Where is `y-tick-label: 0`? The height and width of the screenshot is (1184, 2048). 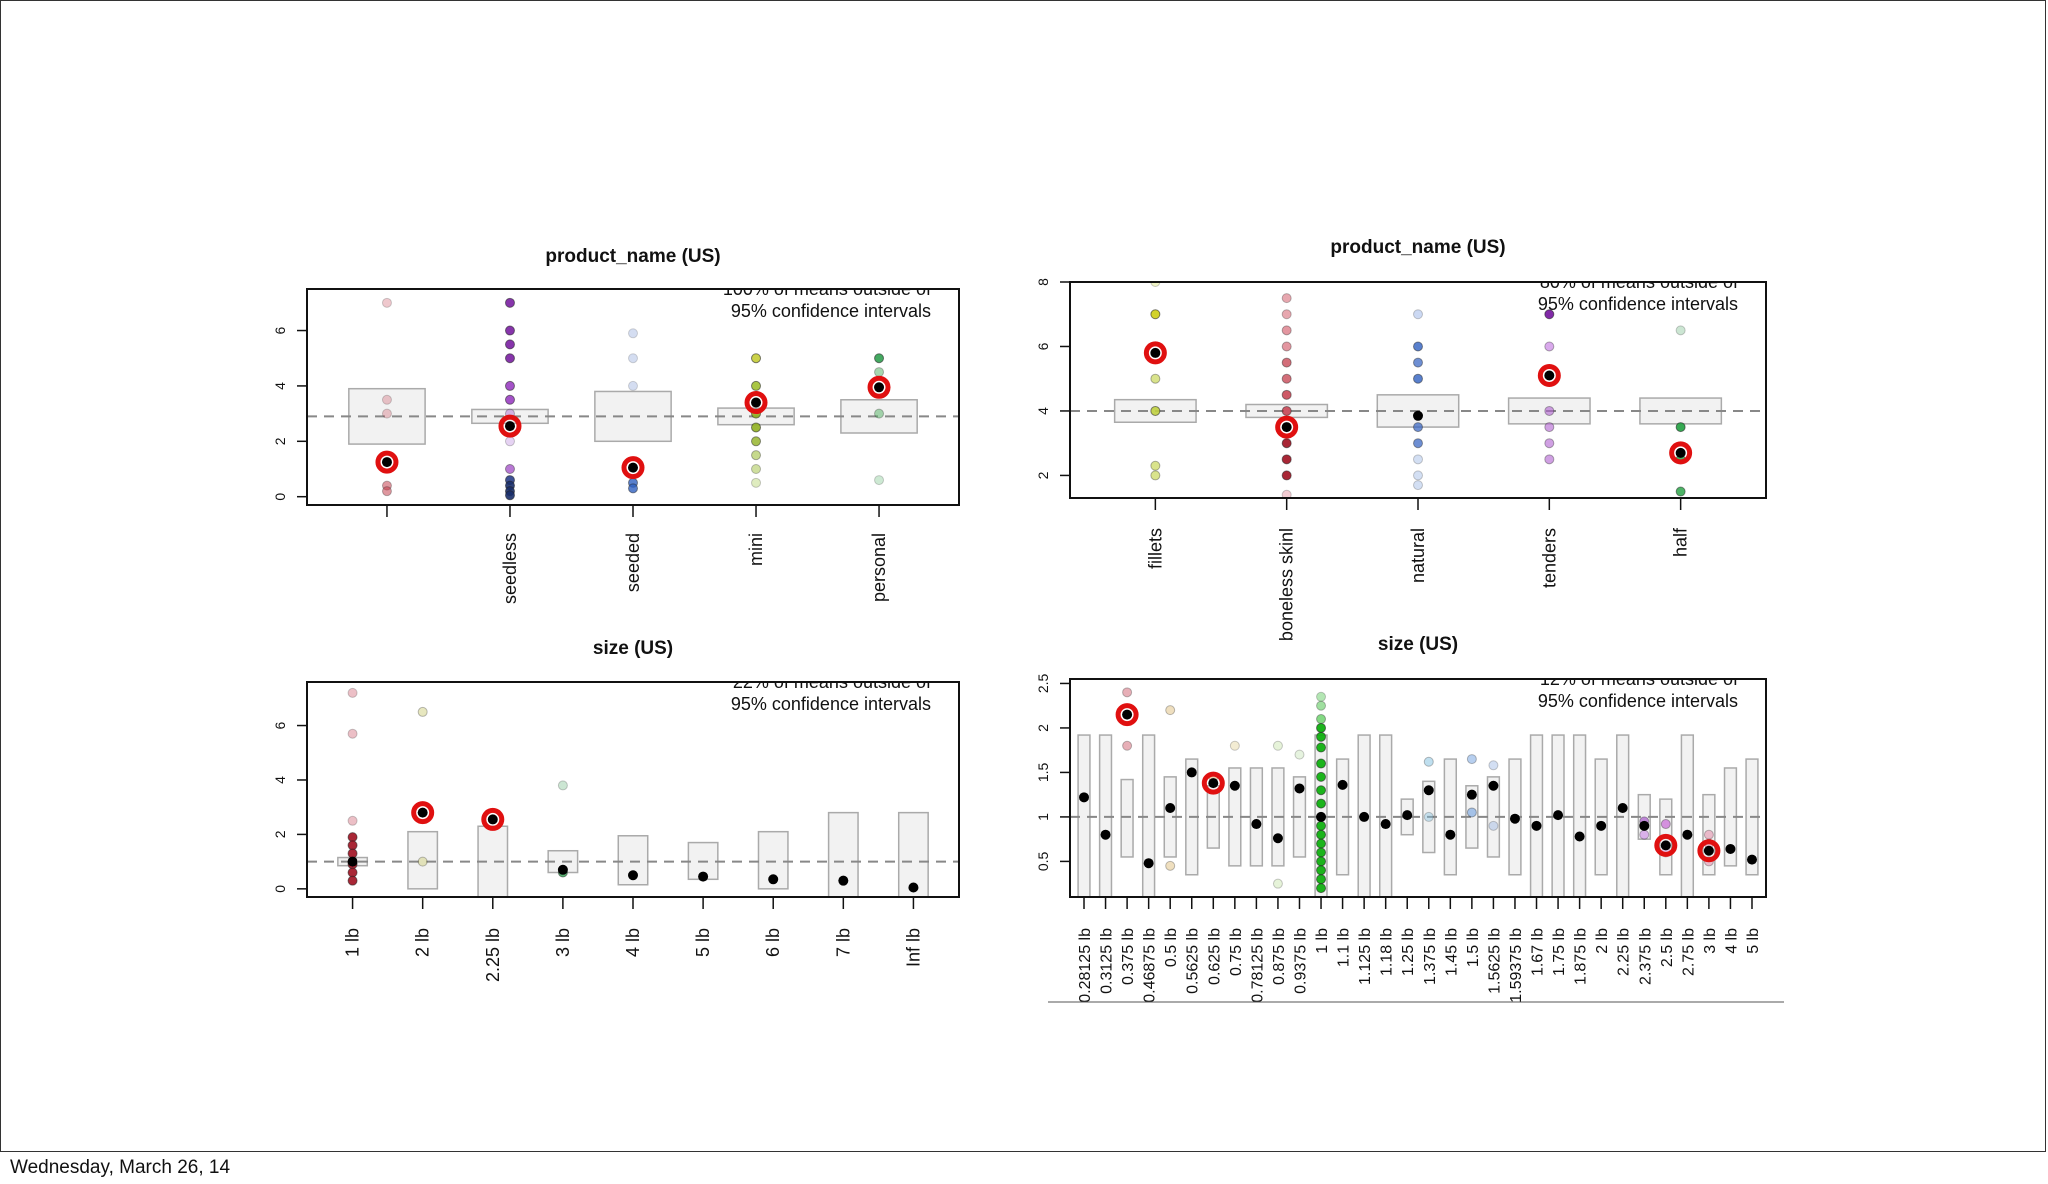
y-tick-label: 0 is located at coordinates (280, 497).